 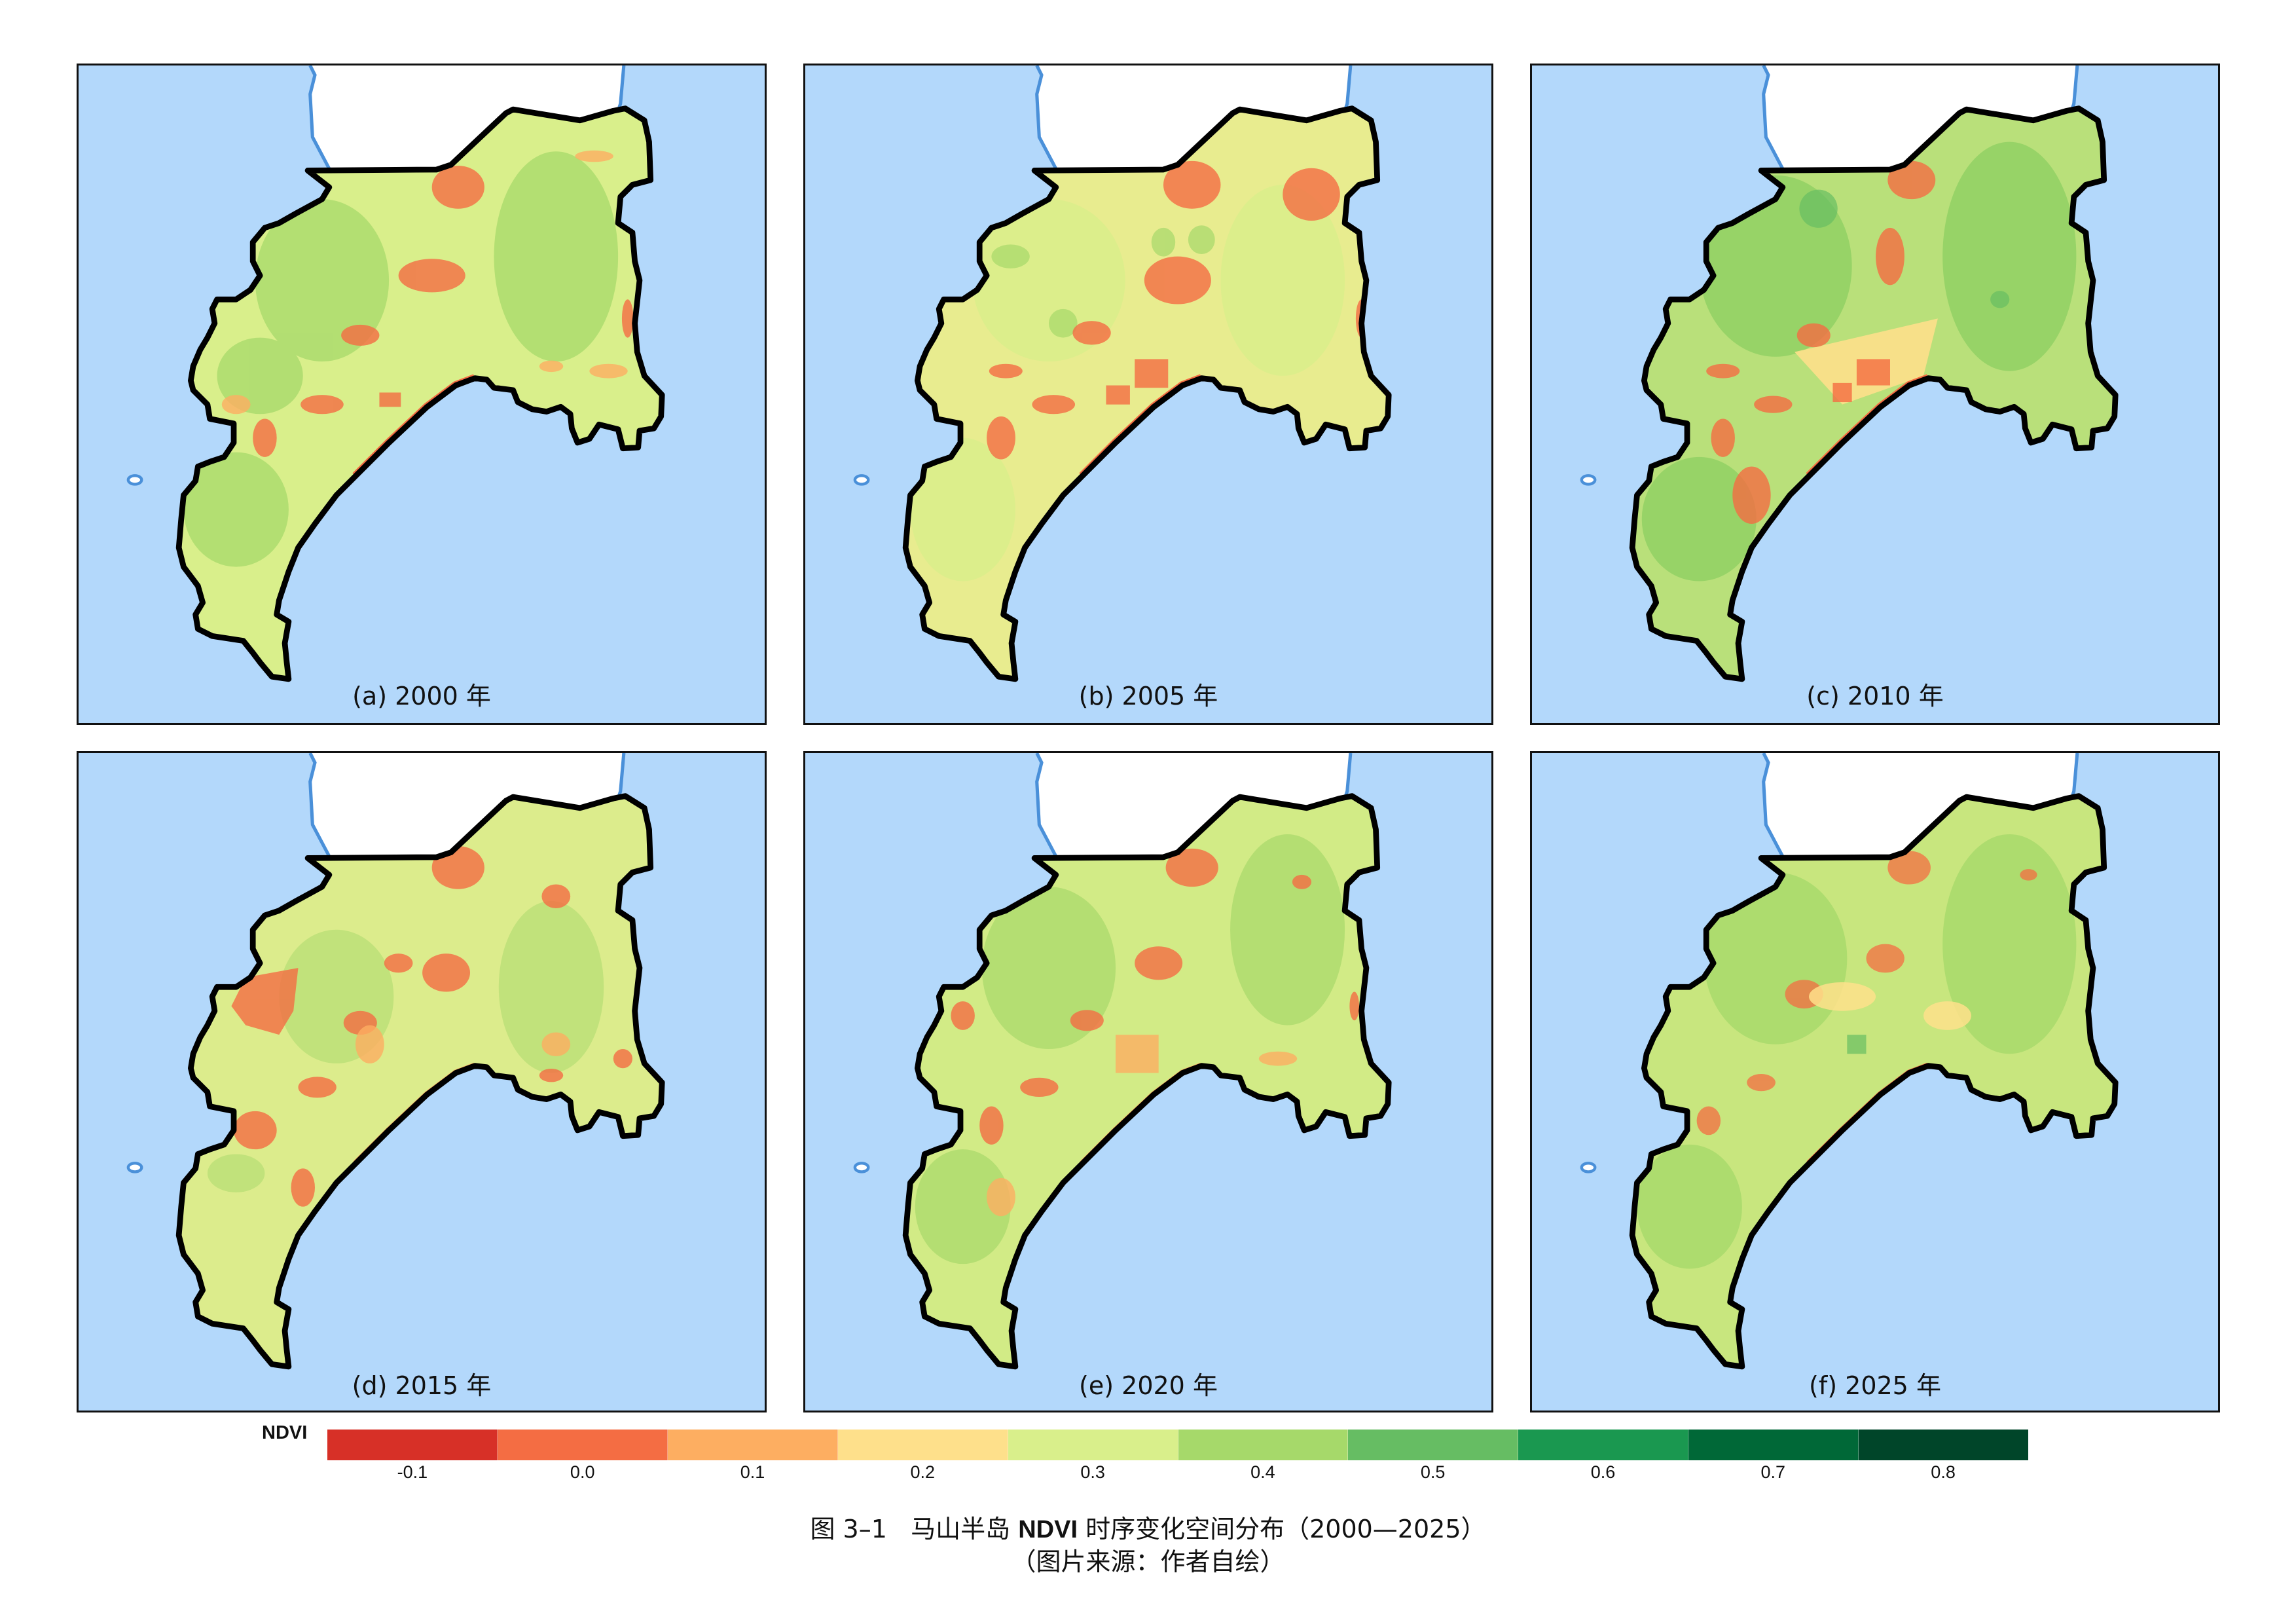 I want to click on map-frame-2005, so click(x=1148, y=394).